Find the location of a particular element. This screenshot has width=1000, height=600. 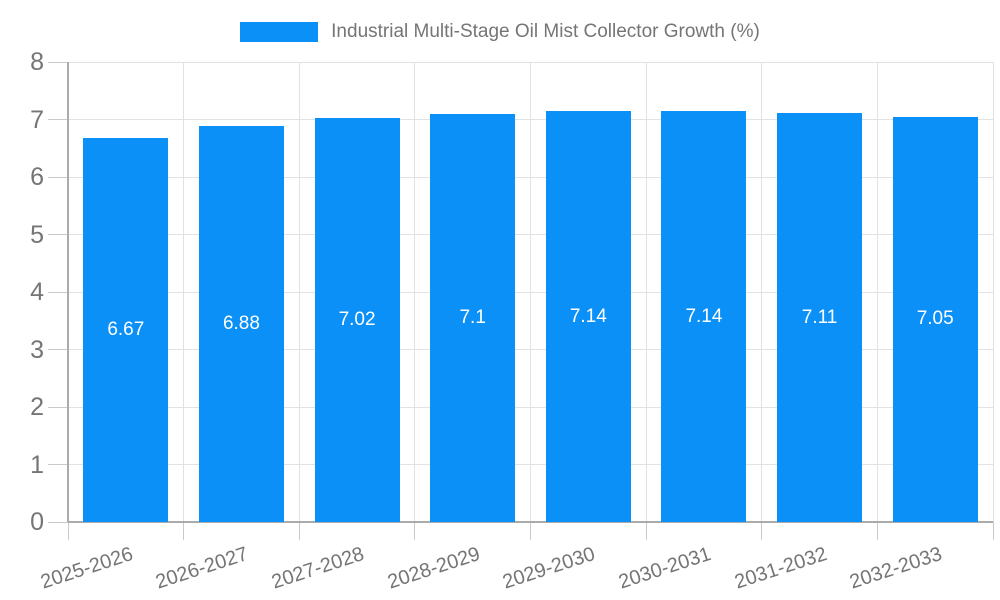

y-tick-label: 4 is located at coordinates (37, 292).